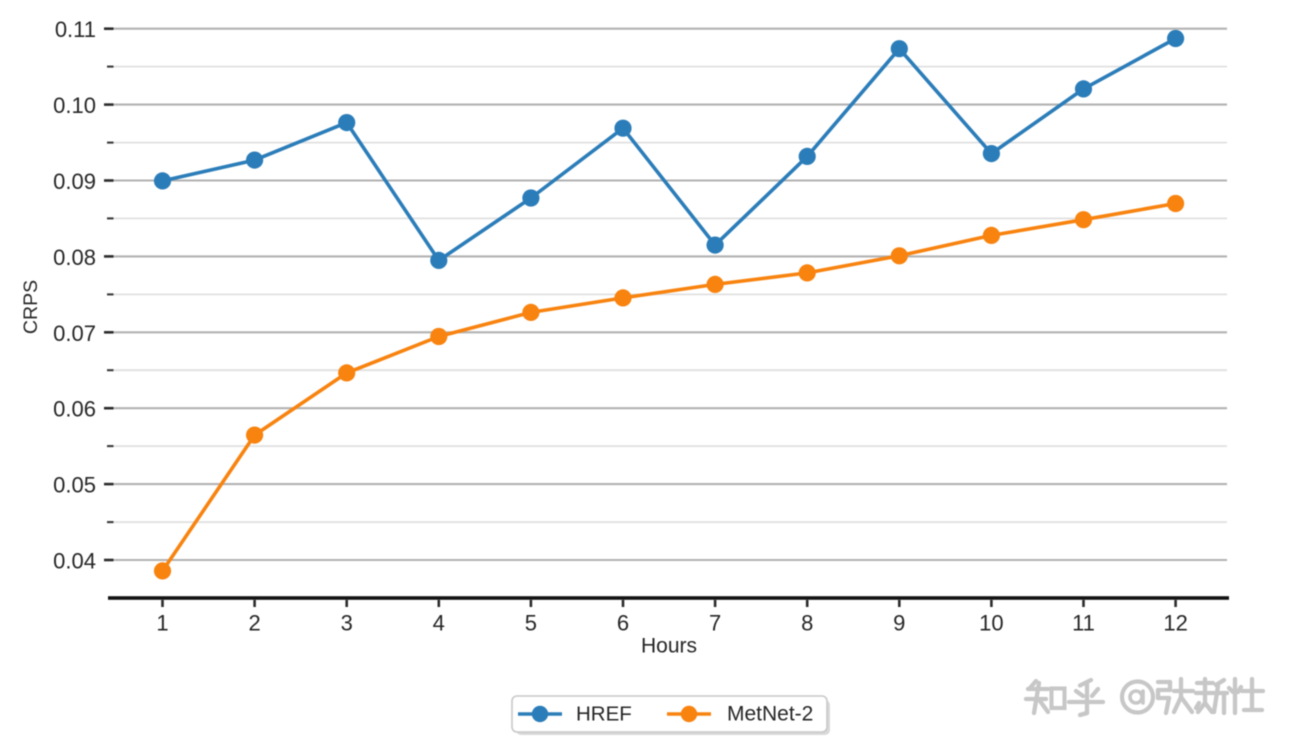 The image size is (1298, 748). What do you see at coordinates (347, 623) in the screenshot?
I see `svg-text: 3` at bounding box center [347, 623].